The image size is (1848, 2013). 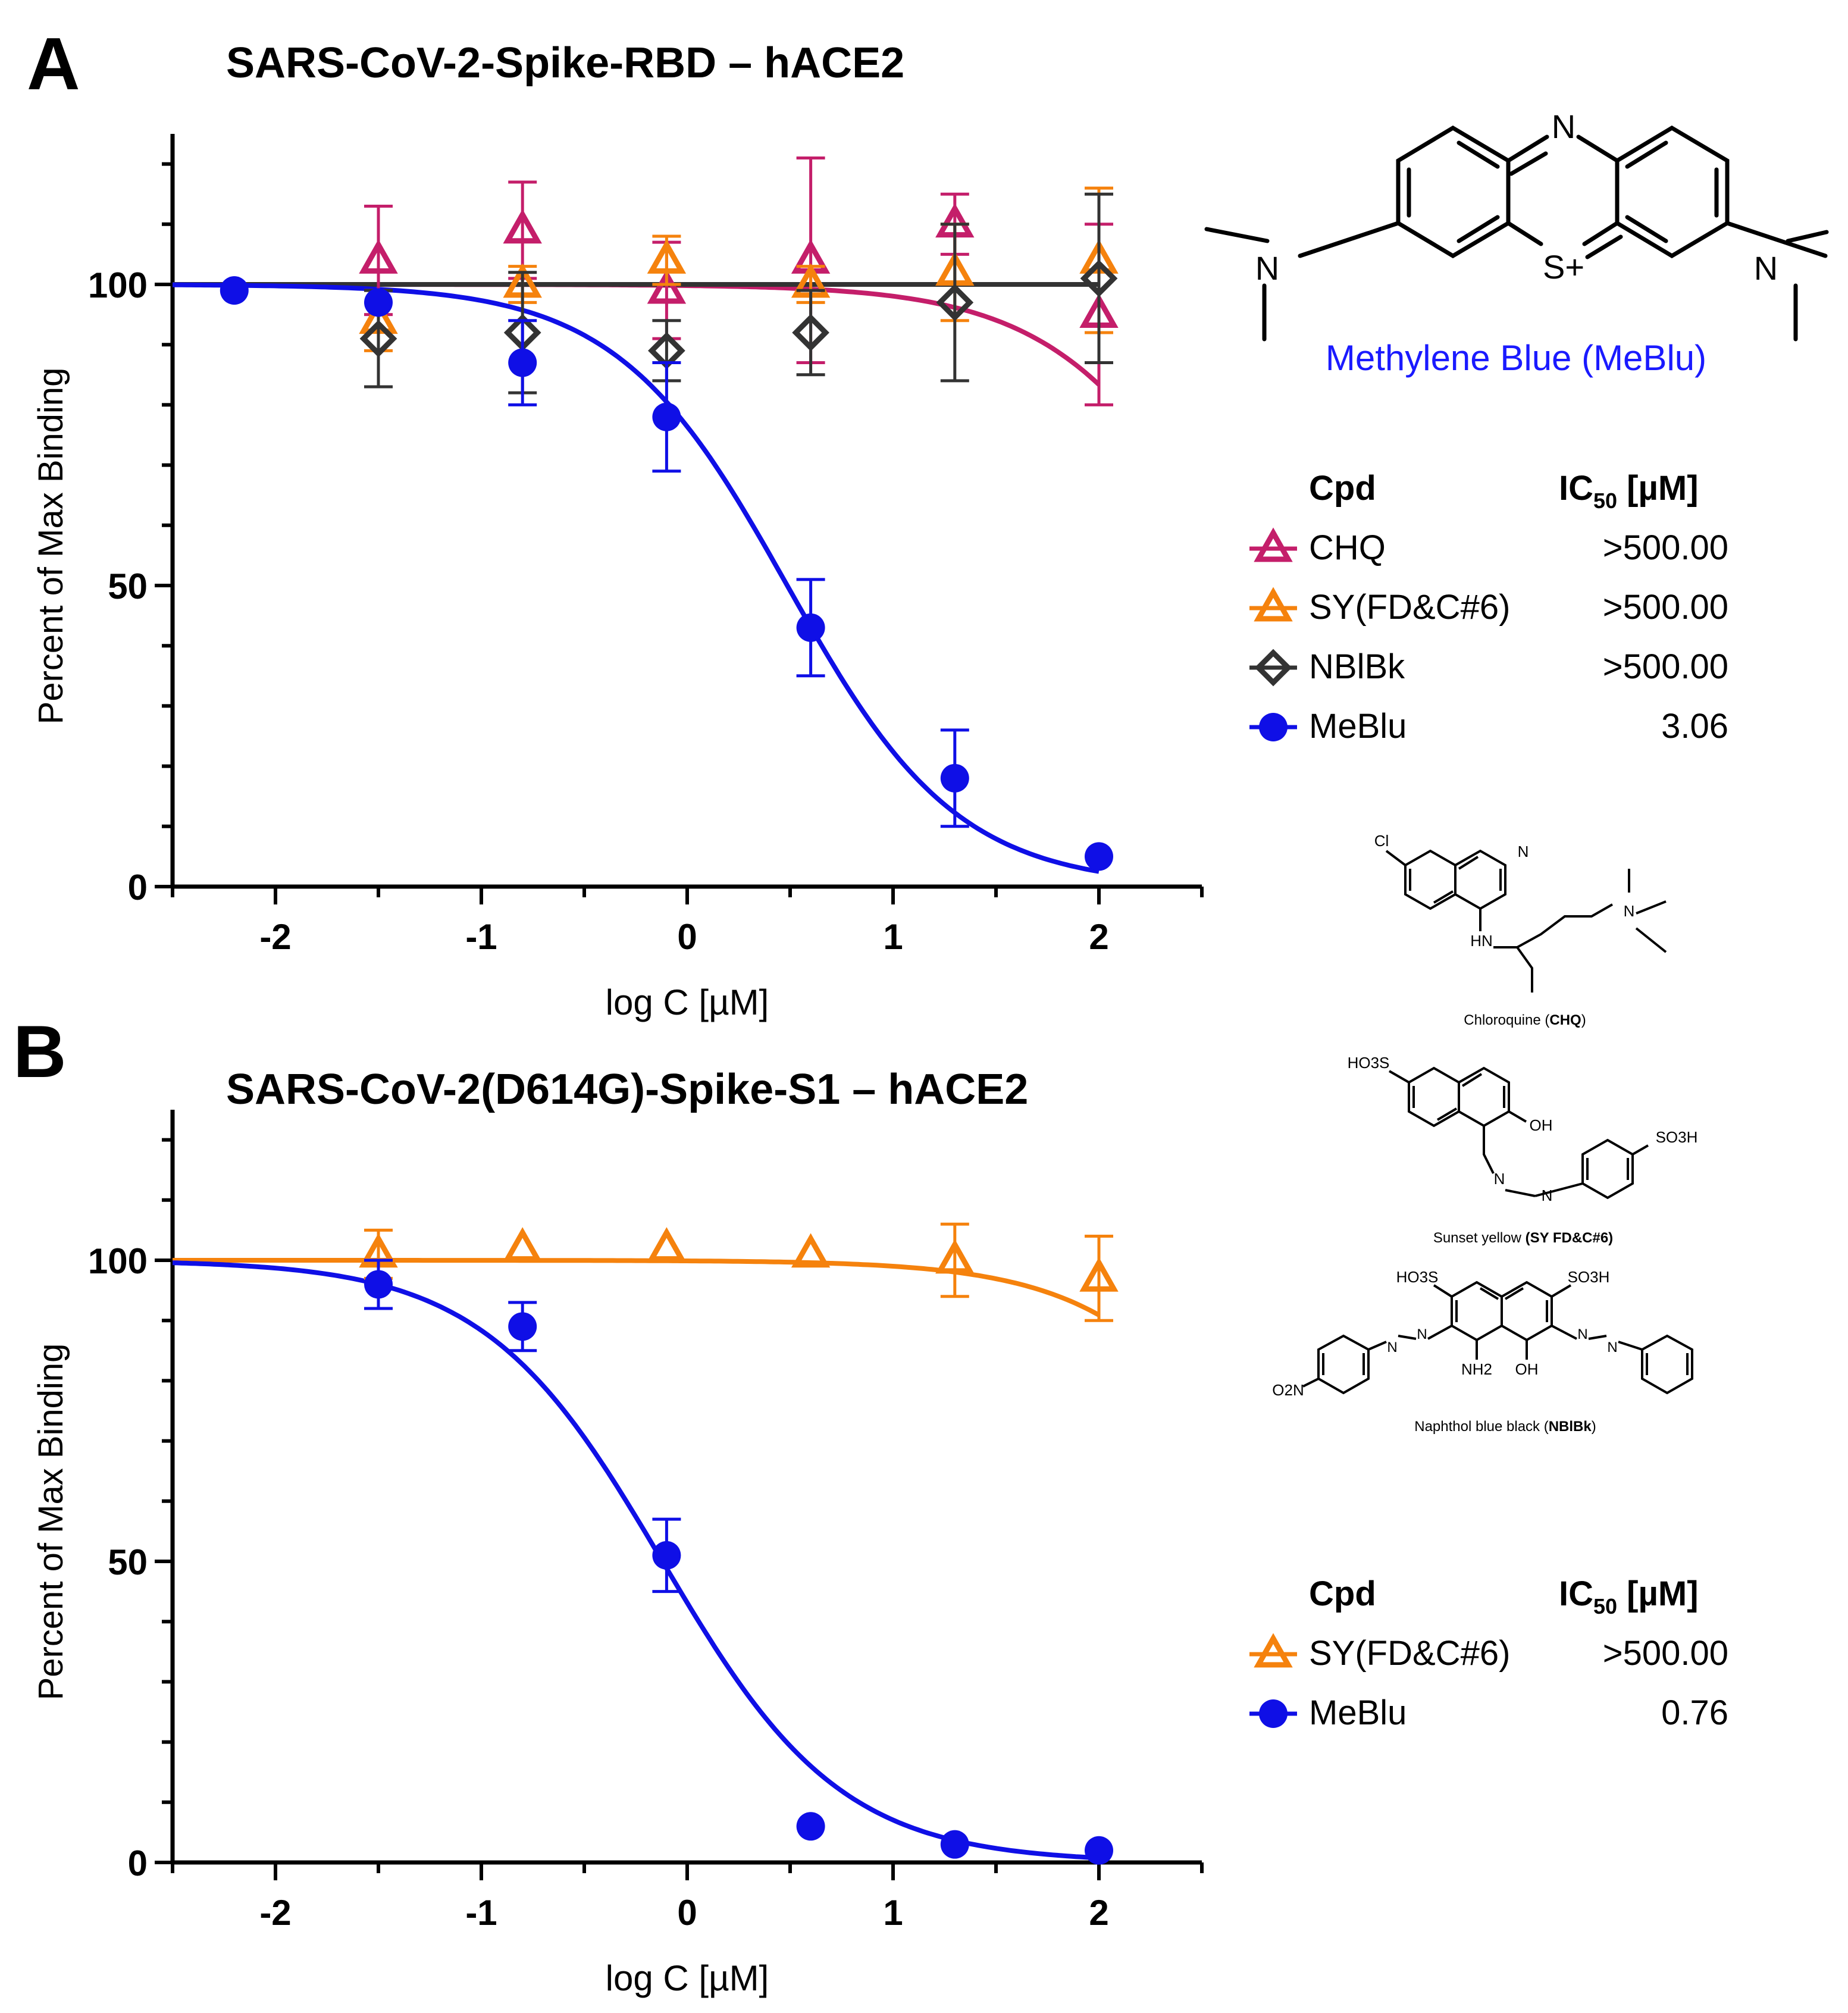 What do you see at coordinates (1273, 1650) in the screenshot?
I see `legend-marker-sy-fd-c-6-` at bounding box center [1273, 1650].